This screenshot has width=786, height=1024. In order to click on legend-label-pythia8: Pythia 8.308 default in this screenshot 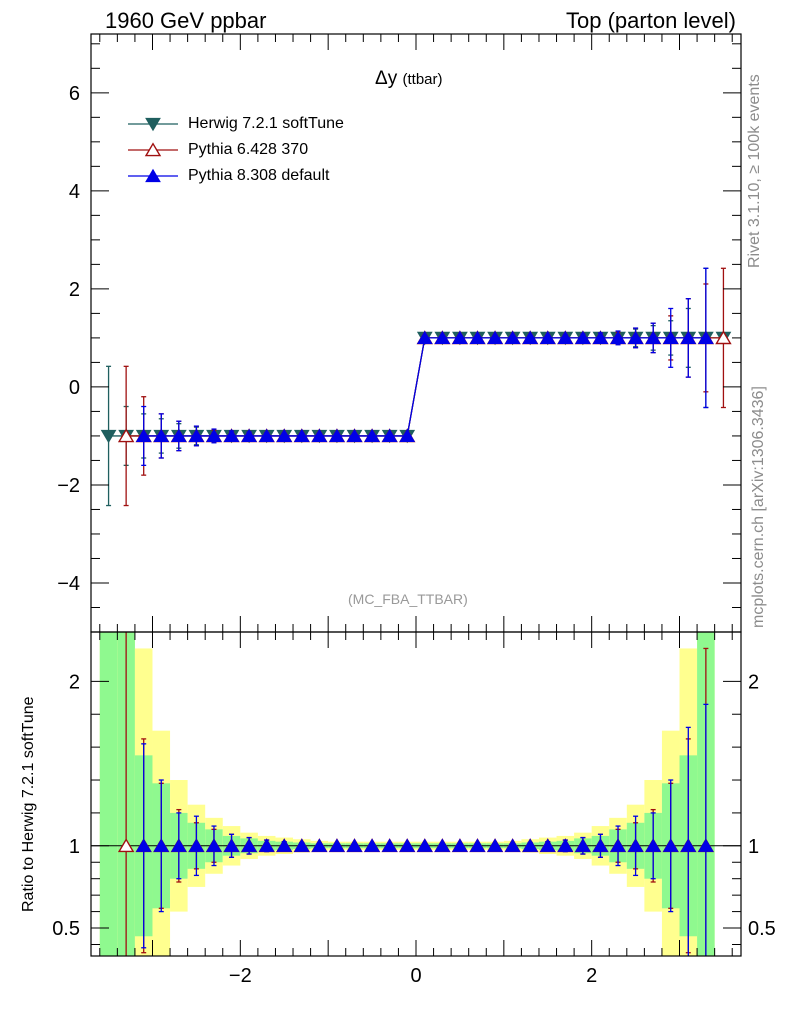, I will do `click(259, 175)`.